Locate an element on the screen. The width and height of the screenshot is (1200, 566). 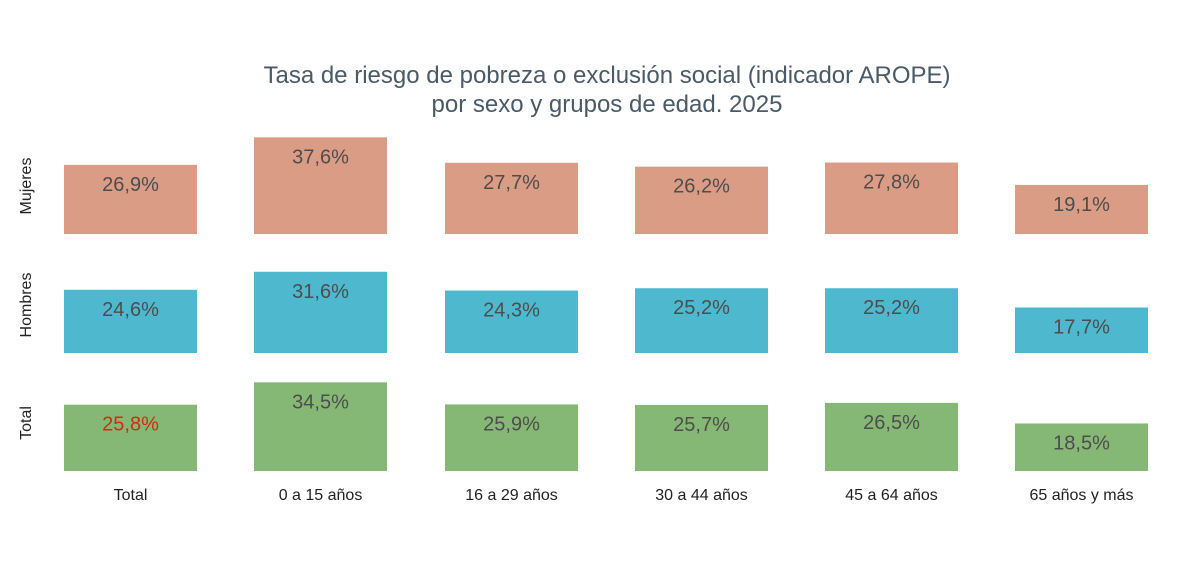
data-label: 24,3% is located at coordinates (511, 311).